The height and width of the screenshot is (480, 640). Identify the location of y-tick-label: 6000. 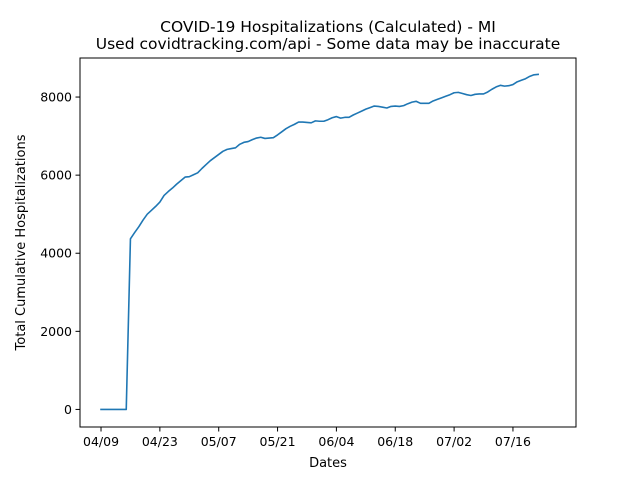
(56, 175).